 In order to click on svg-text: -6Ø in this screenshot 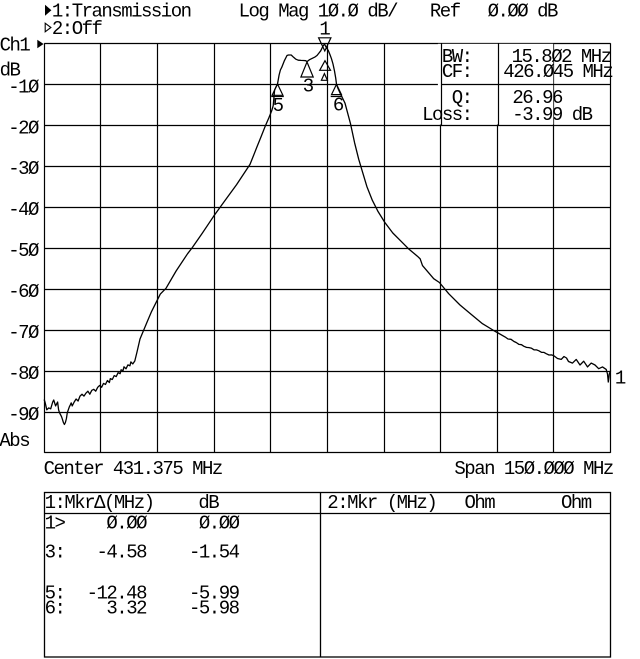, I will do `click(23, 292)`.